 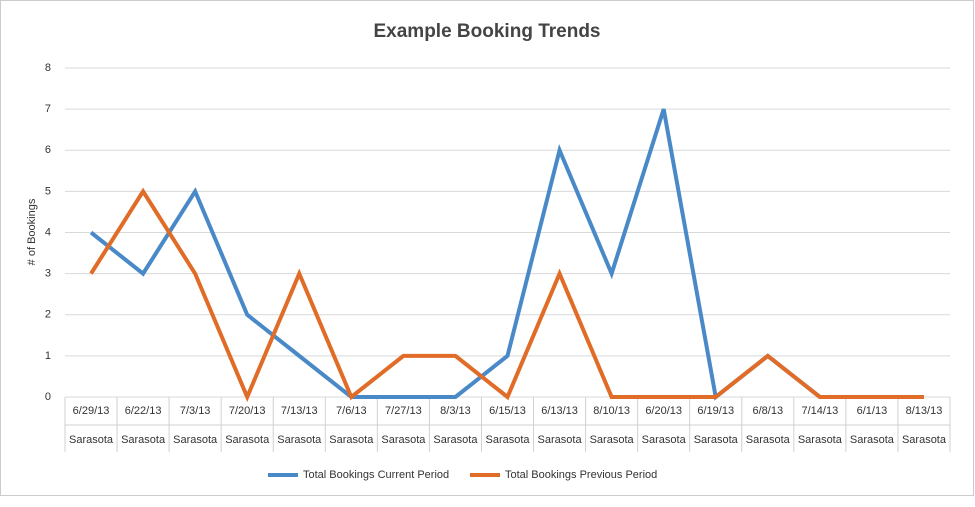 What do you see at coordinates (507, 411) in the screenshot?
I see `x-tick-label: 6/15/13` at bounding box center [507, 411].